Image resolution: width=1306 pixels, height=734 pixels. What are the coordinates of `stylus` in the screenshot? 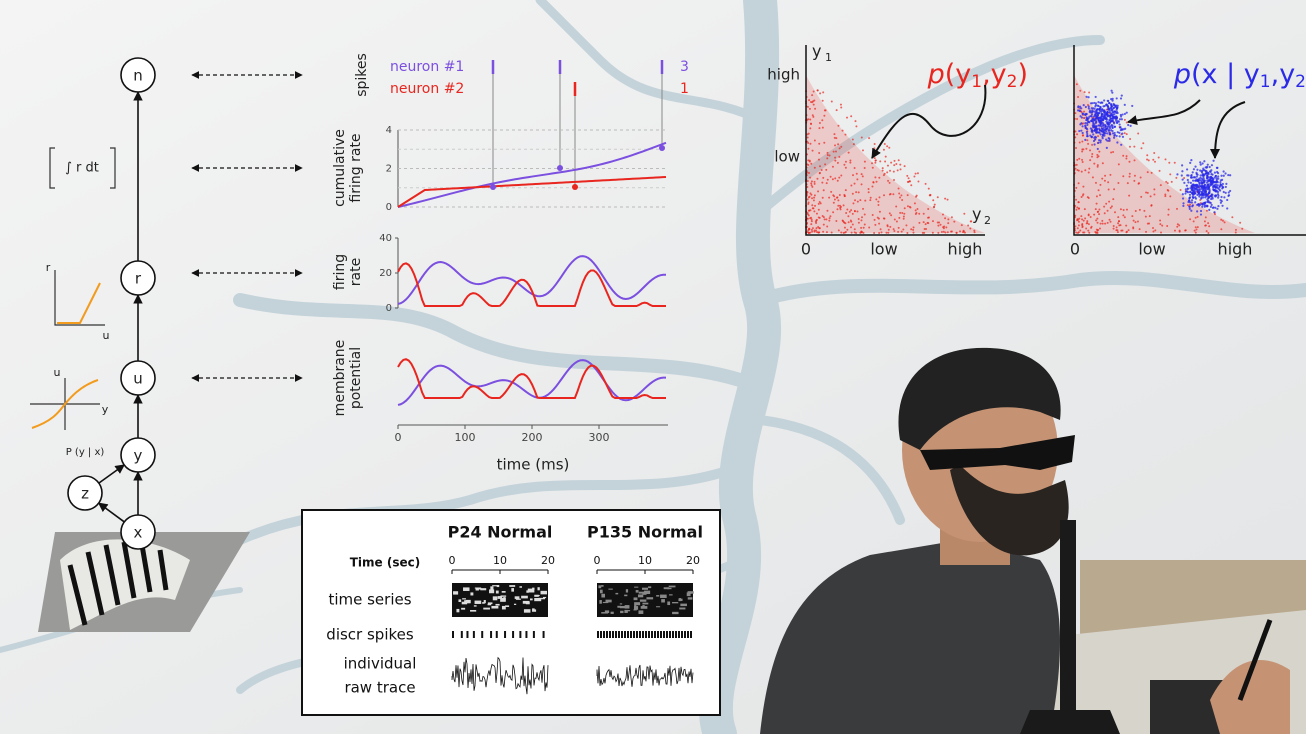 It's located at (1255, 660).